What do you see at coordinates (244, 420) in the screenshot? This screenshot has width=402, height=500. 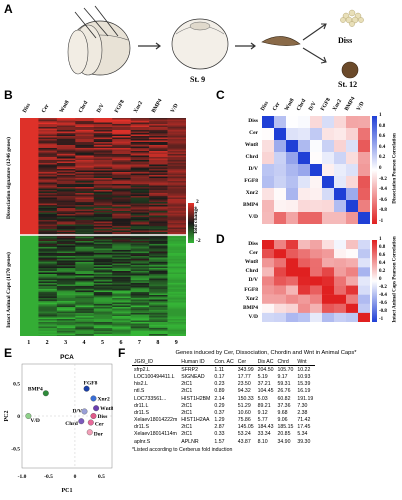 I see `gene-table-cell: 75.86` at bounding box center [244, 420].